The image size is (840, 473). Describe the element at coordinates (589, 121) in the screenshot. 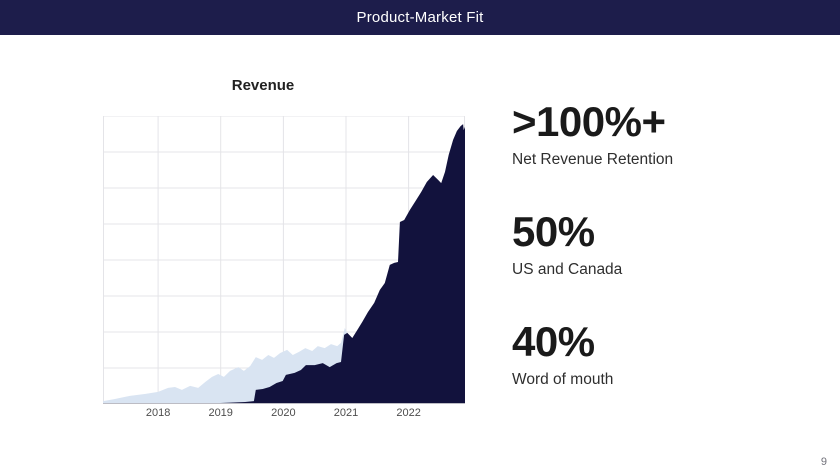

I see `stat-value: >100%+` at that location.